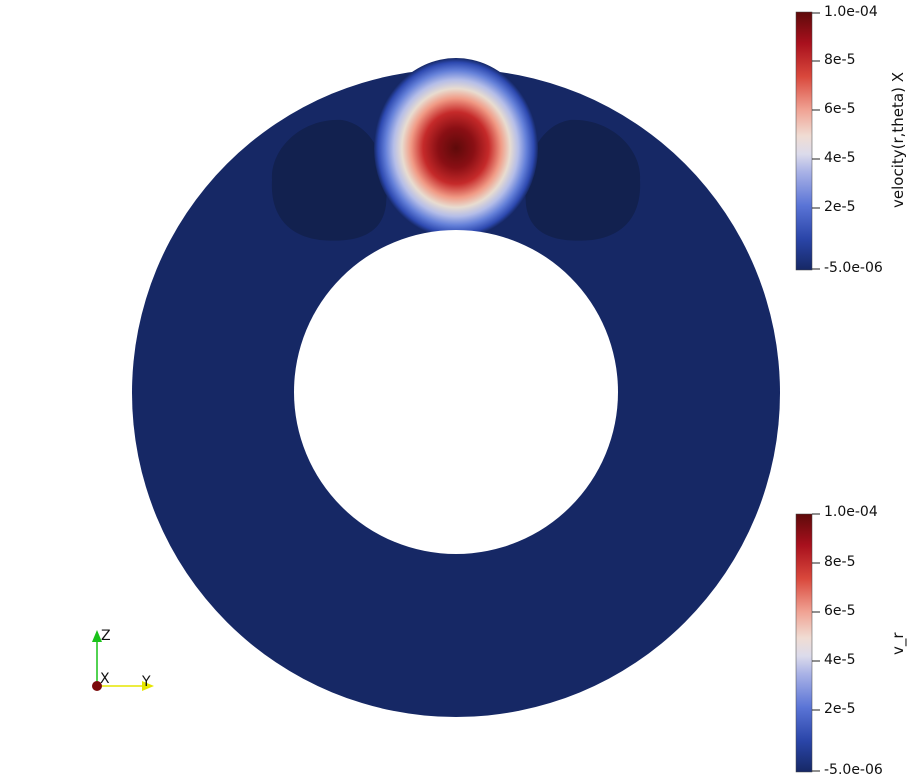 The height and width of the screenshot is (784, 911). What do you see at coordinates (105, 679) in the screenshot?
I see `x-axis-label: X` at bounding box center [105, 679].